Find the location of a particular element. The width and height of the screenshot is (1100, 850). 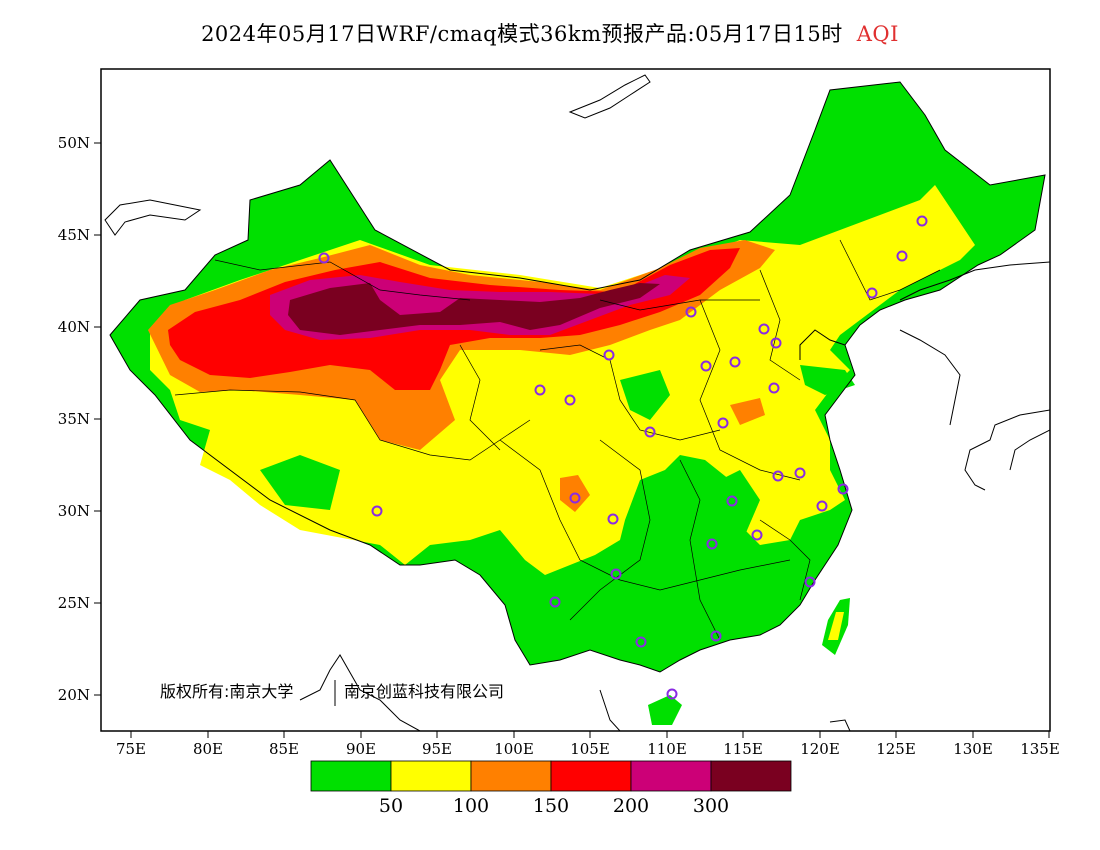

lon-label: 80E is located at coordinates (208, 749).